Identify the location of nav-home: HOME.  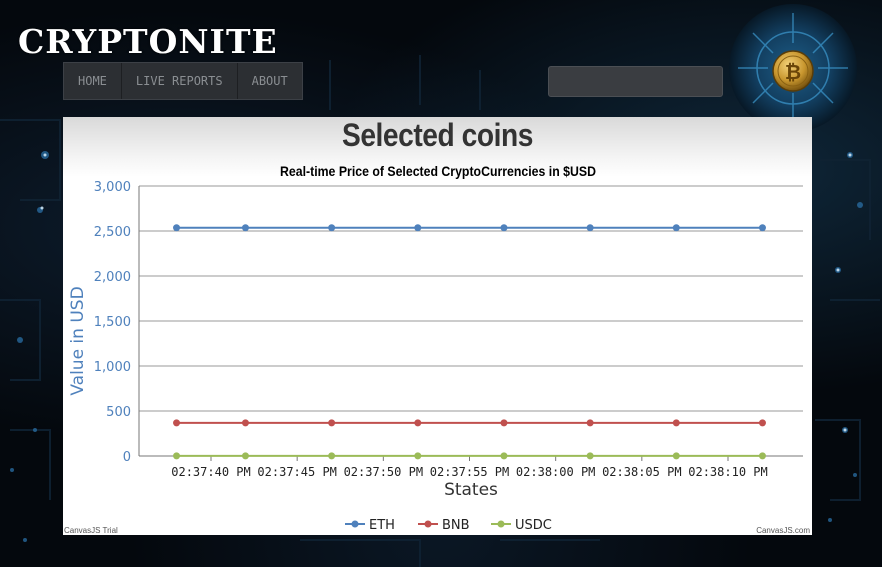
(93, 81).